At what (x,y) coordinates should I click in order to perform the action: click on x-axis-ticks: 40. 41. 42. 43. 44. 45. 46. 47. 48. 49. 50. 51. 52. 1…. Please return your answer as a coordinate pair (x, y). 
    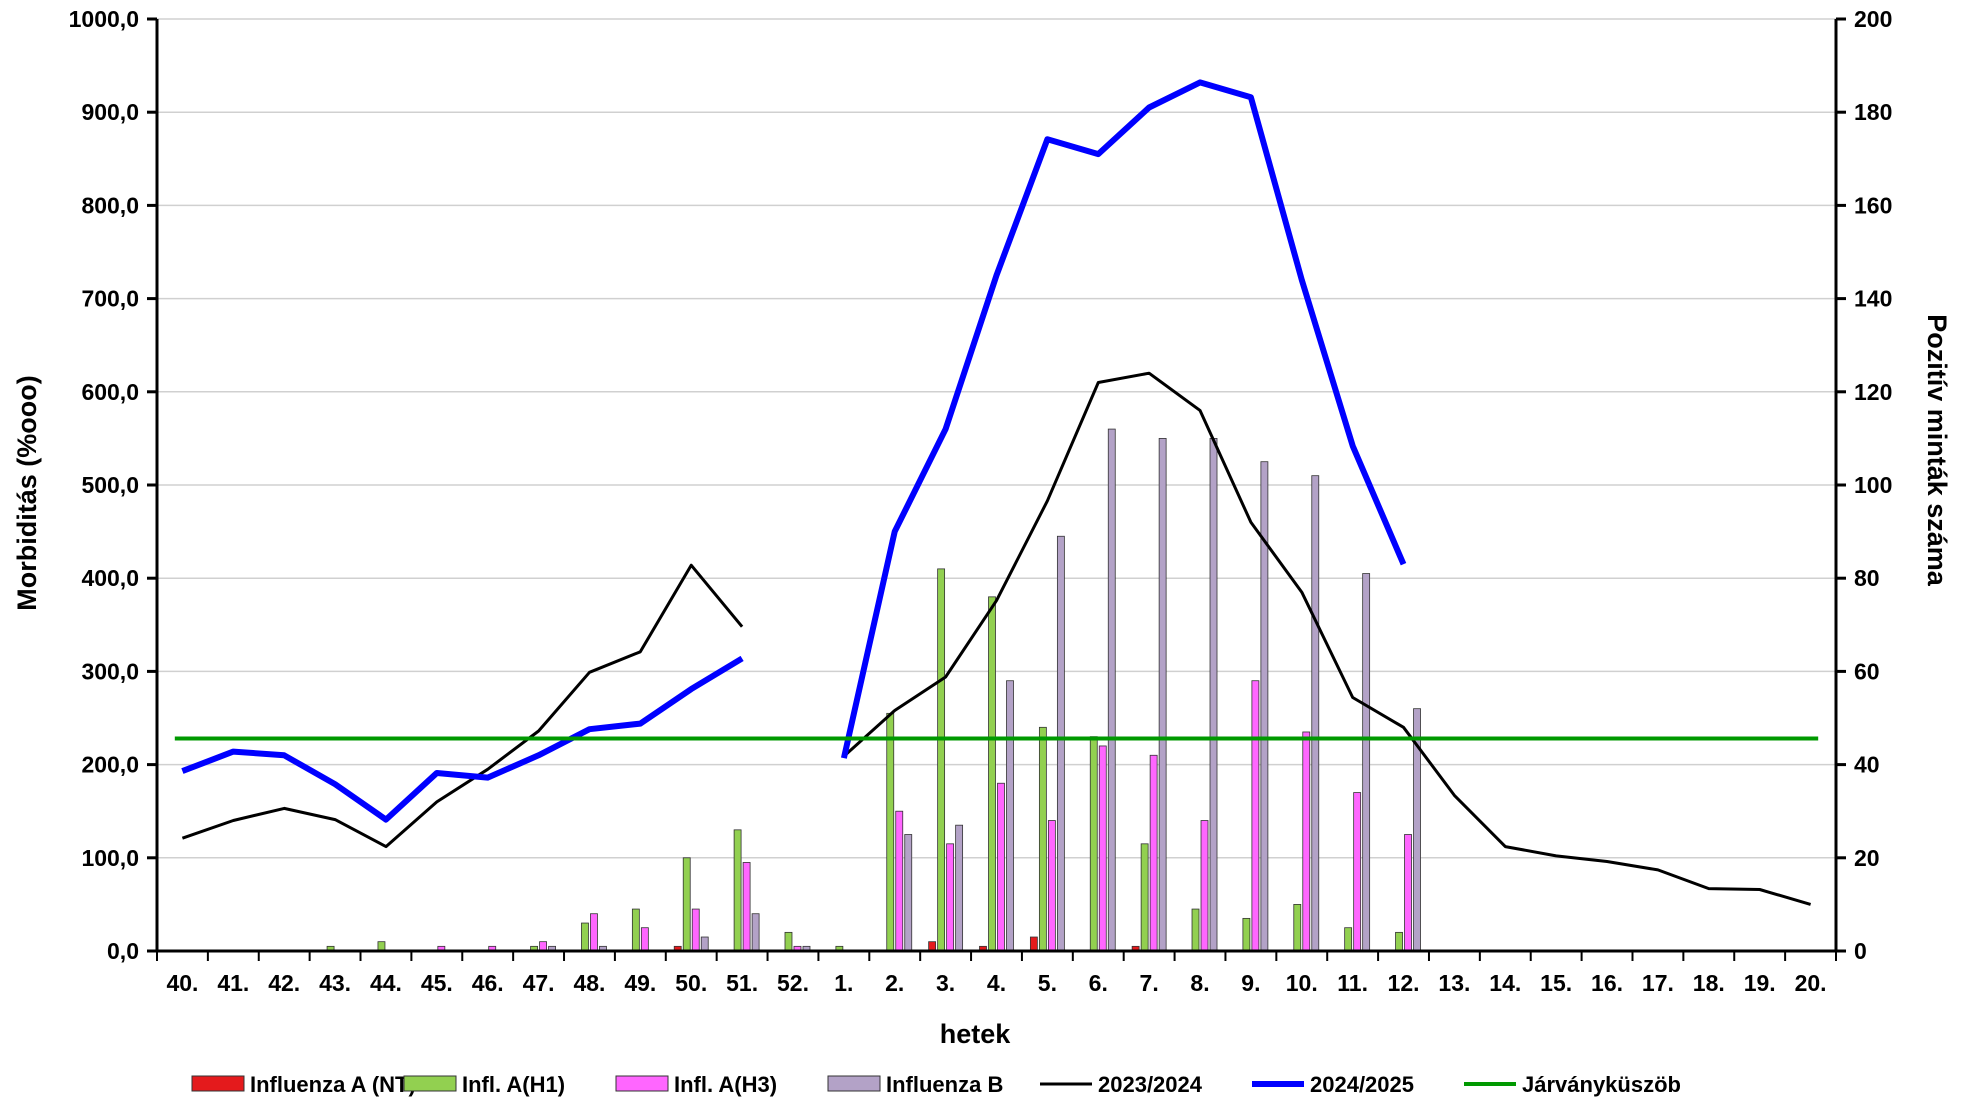
    Looking at the image, I should click on (996, 973).